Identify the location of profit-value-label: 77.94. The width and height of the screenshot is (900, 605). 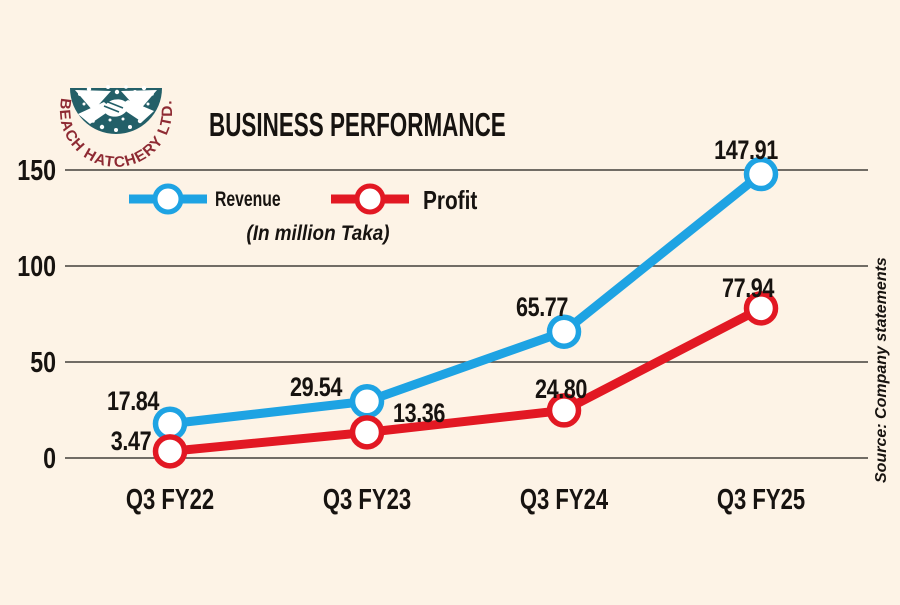
(748, 289).